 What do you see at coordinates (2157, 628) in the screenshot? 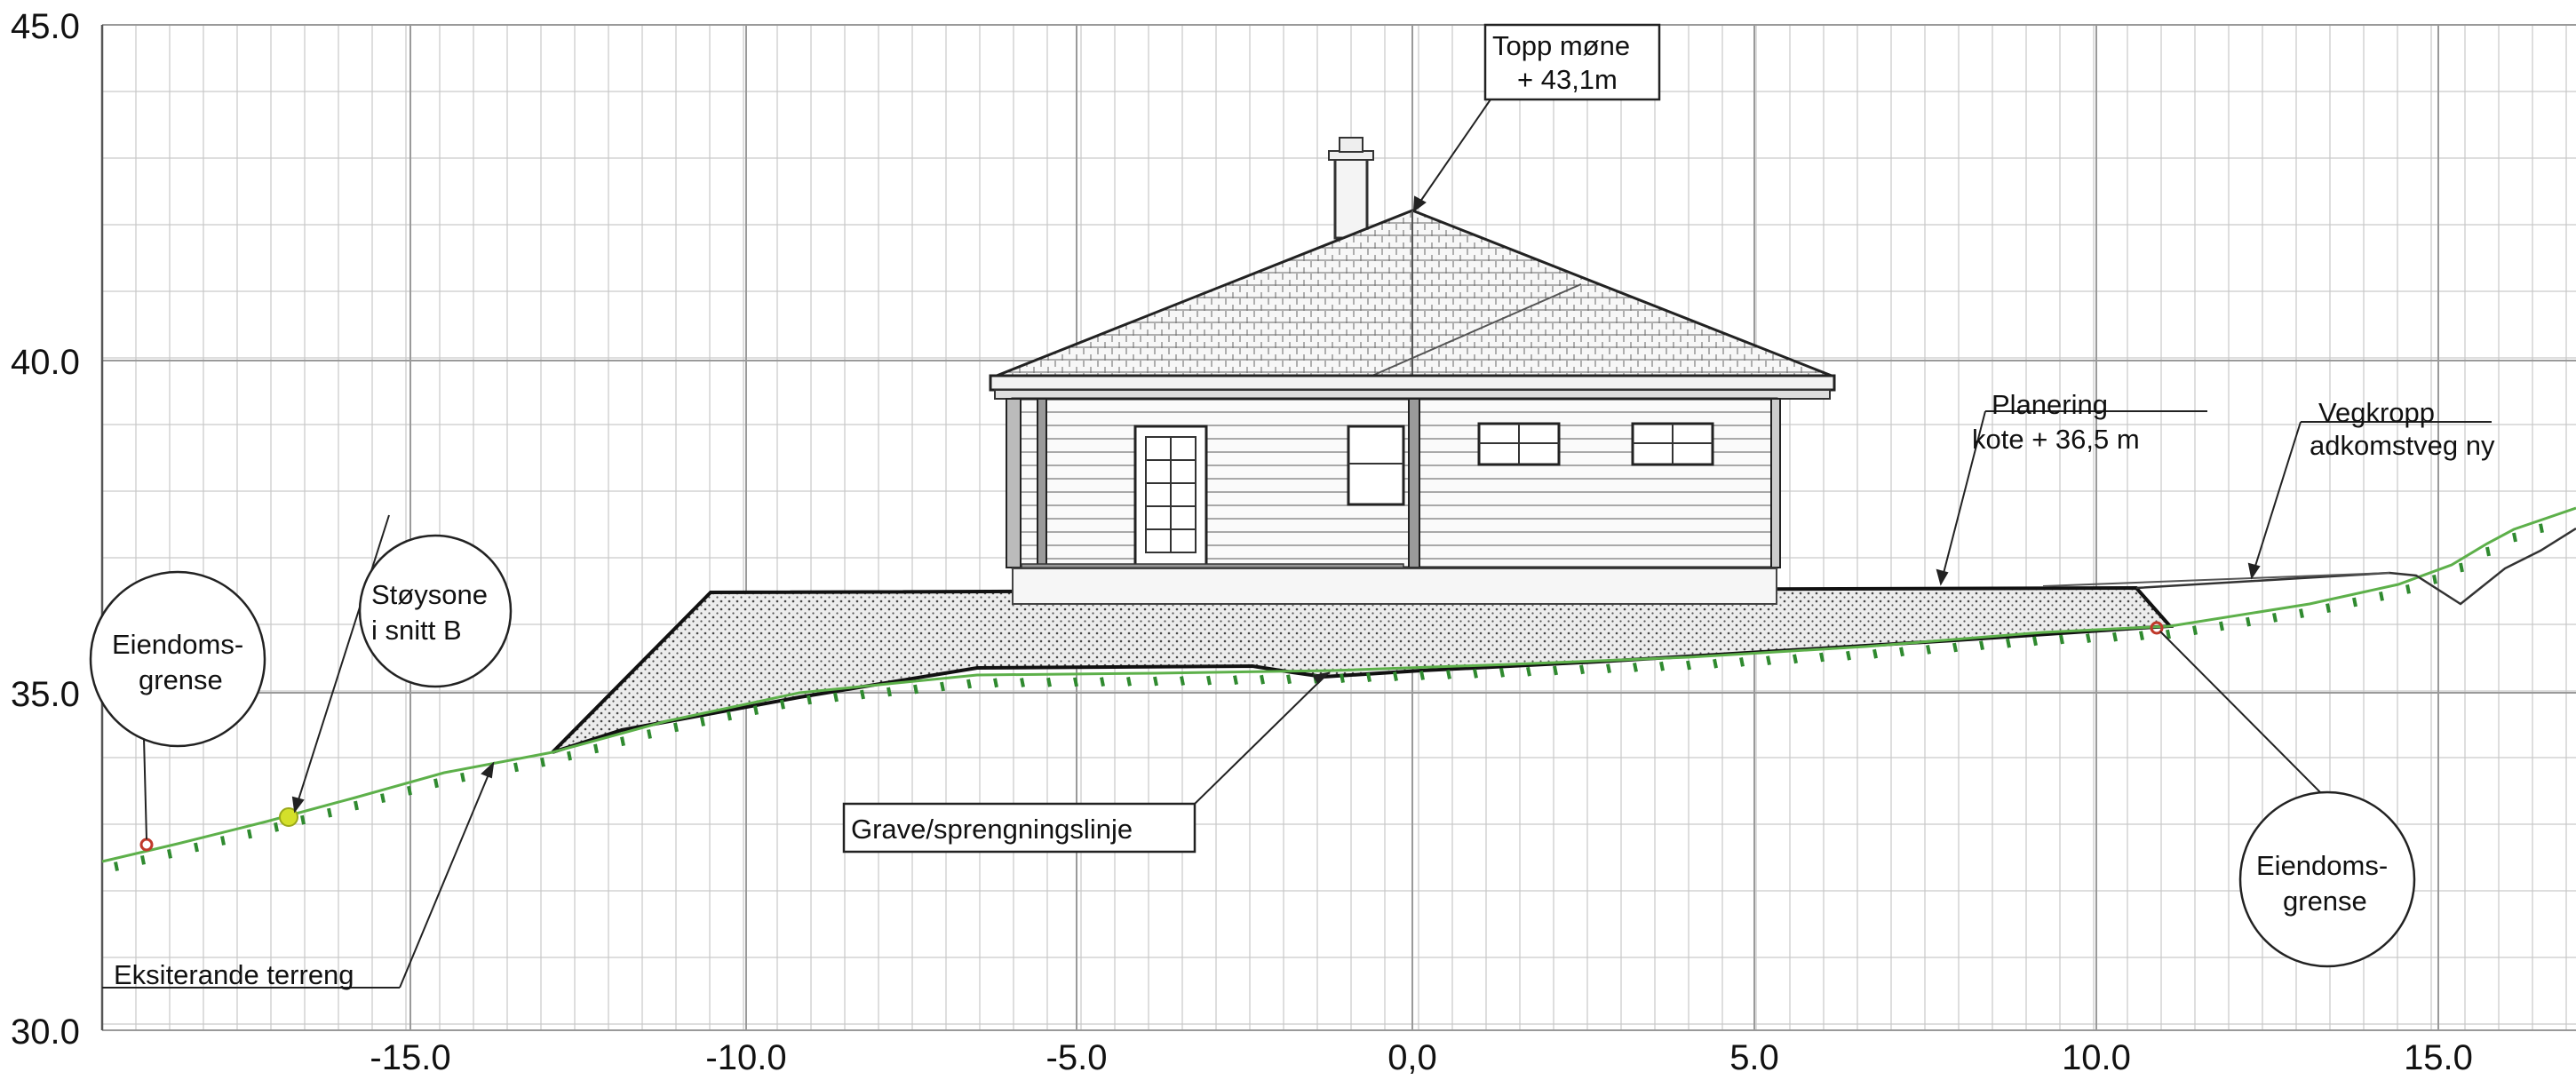
I see `boundary-marker-right` at bounding box center [2157, 628].